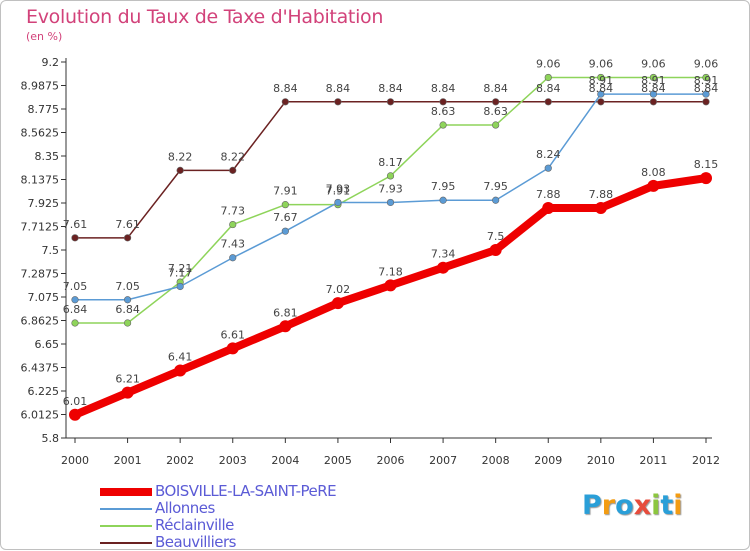 This screenshot has width=750, height=551. What do you see at coordinates (624, 505) in the screenshot?
I see `logo-letter: o` at bounding box center [624, 505].